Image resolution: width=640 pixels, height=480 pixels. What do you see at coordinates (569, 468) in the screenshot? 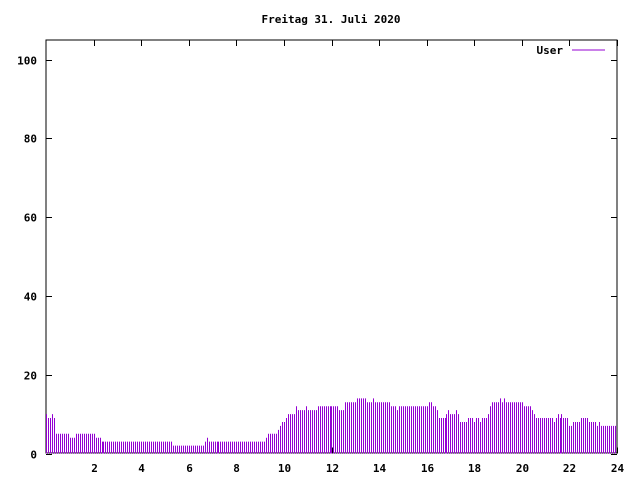
I see `x-tick-label: 22` at bounding box center [569, 468].